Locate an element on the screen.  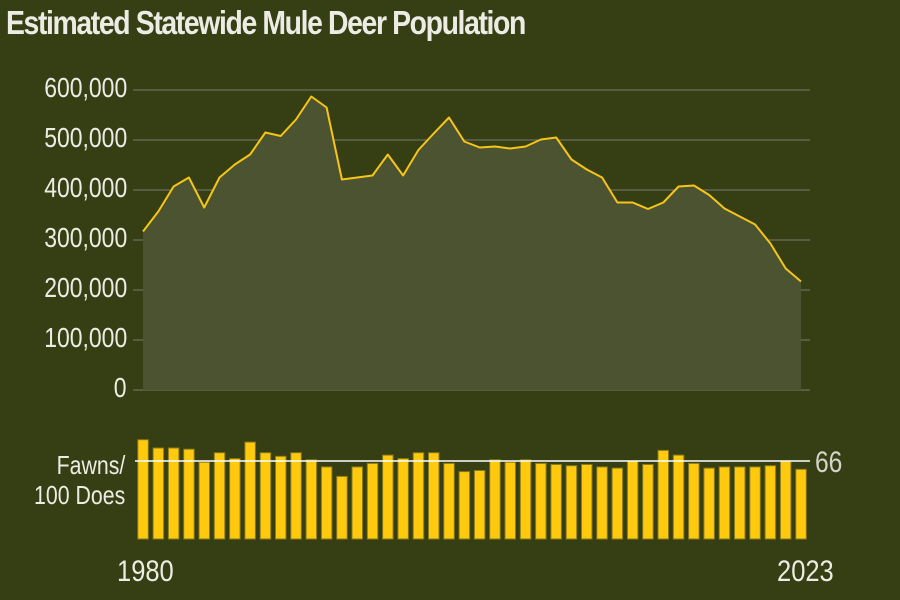
y-tick-label: 500,000 is located at coordinates (85, 137).